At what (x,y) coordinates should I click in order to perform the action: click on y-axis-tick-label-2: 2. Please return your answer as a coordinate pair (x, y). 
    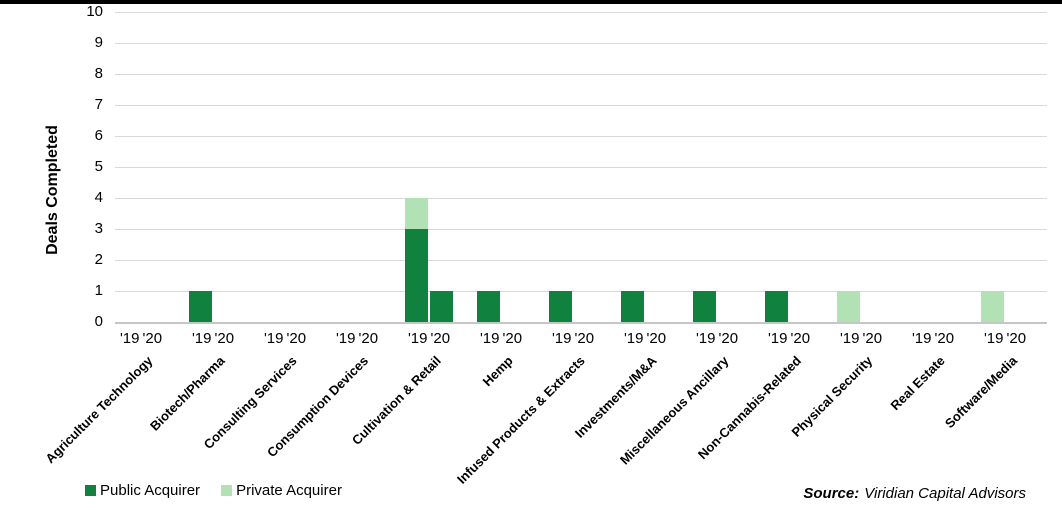
    Looking at the image, I should click on (98, 259).